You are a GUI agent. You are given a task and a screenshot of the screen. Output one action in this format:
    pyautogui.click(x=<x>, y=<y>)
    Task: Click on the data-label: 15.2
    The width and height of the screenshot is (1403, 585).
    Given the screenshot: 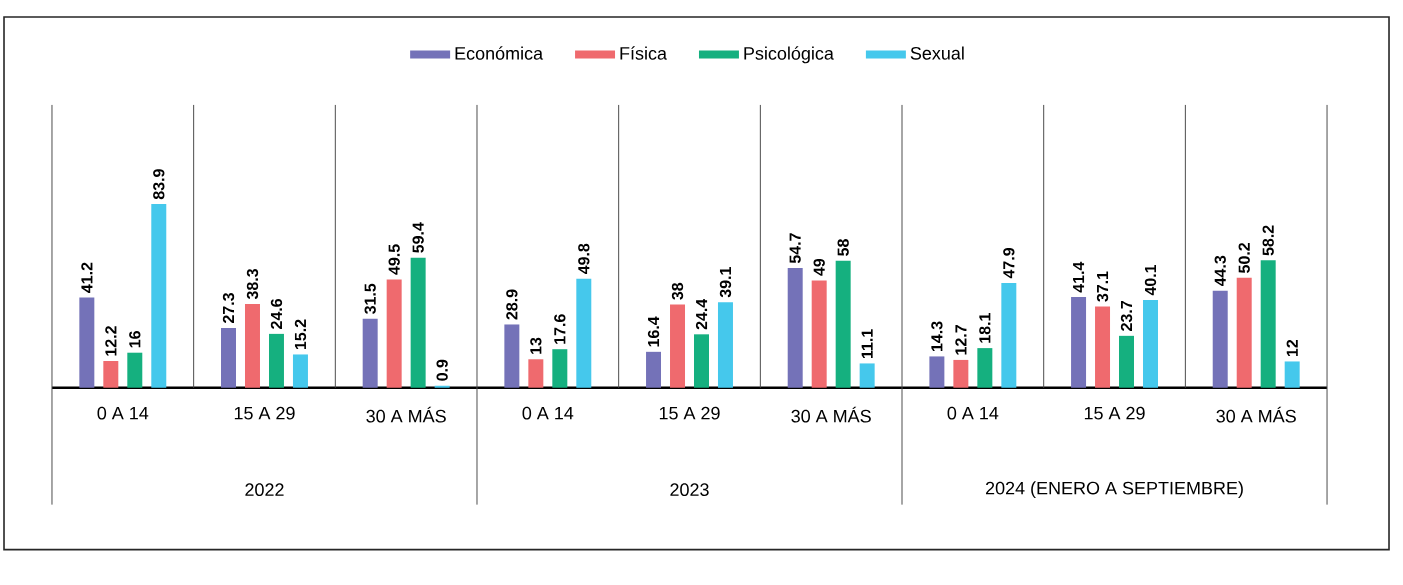 What is the action you would take?
    pyautogui.click(x=300, y=334)
    